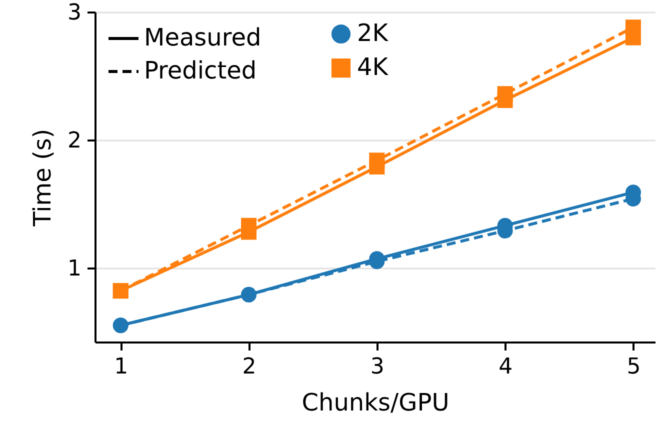 This screenshot has width=658, height=443. What do you see at coordinates (373, 33) in the screenshot?
I see `legend-label: 2K` at bounding box center [373, 33].